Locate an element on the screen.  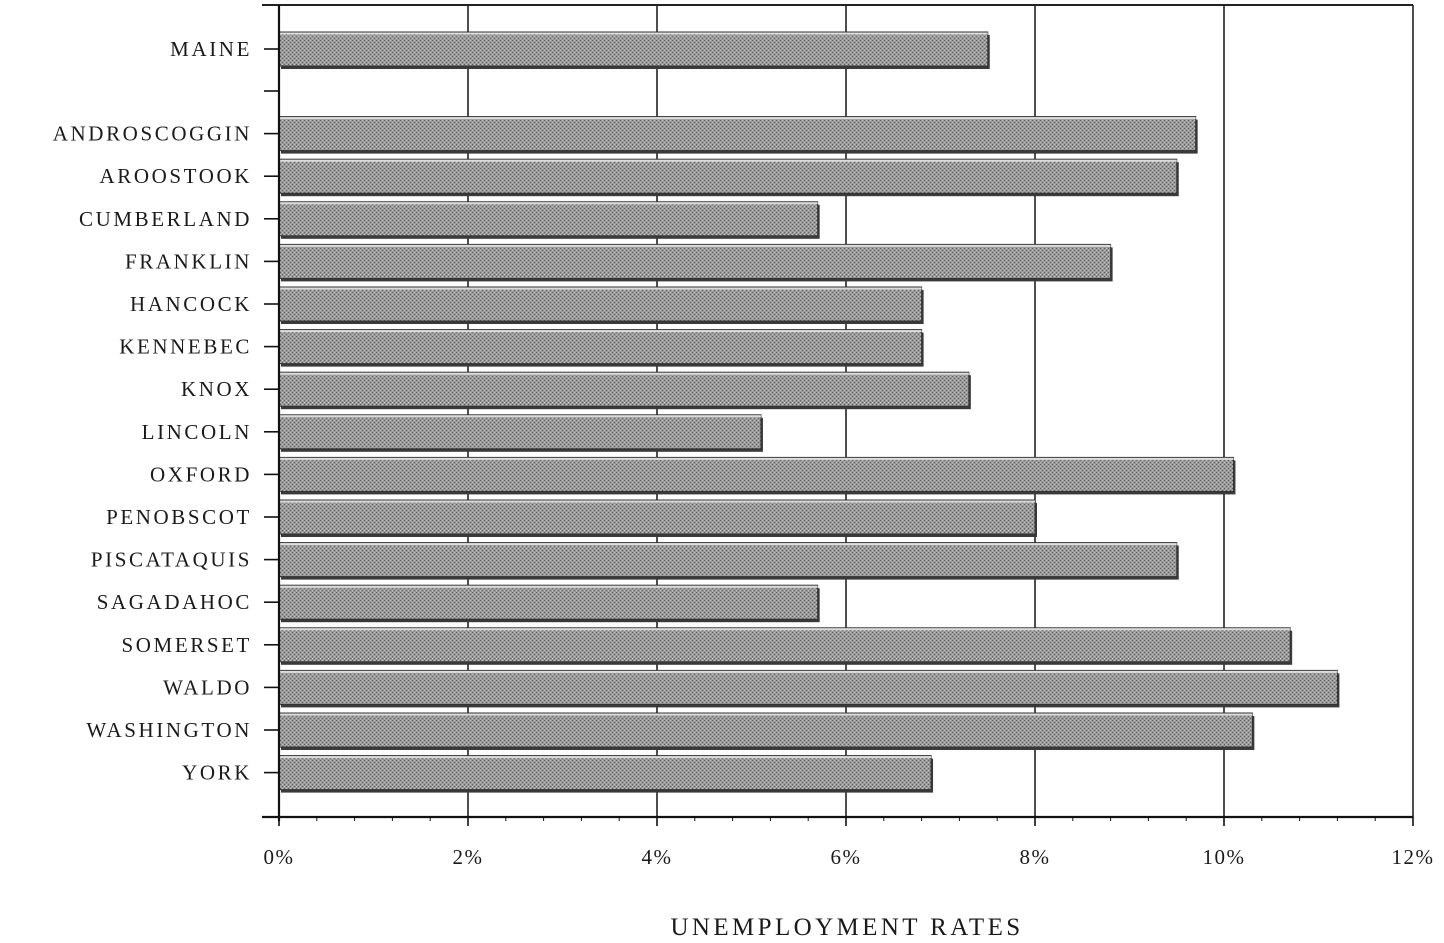
x-tick-label: 6% is located at coordinates (846, 857).